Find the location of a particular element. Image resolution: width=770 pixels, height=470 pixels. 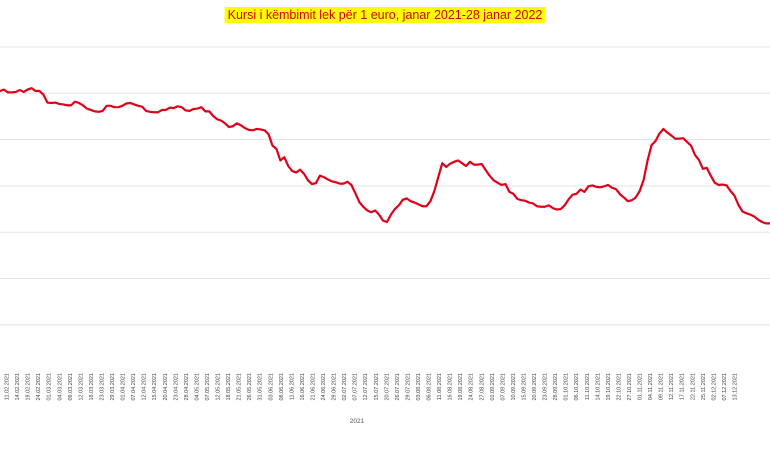

x-tick-label: 12.11.2021 is located at coordinates (672, 386).